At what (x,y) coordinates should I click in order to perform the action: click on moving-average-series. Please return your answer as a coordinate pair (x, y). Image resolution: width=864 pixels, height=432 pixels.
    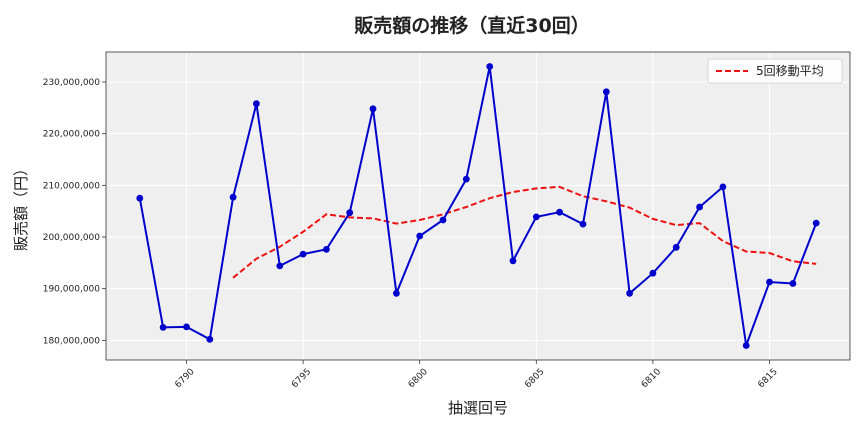
    Looking at the image, I should click on (524, 232).